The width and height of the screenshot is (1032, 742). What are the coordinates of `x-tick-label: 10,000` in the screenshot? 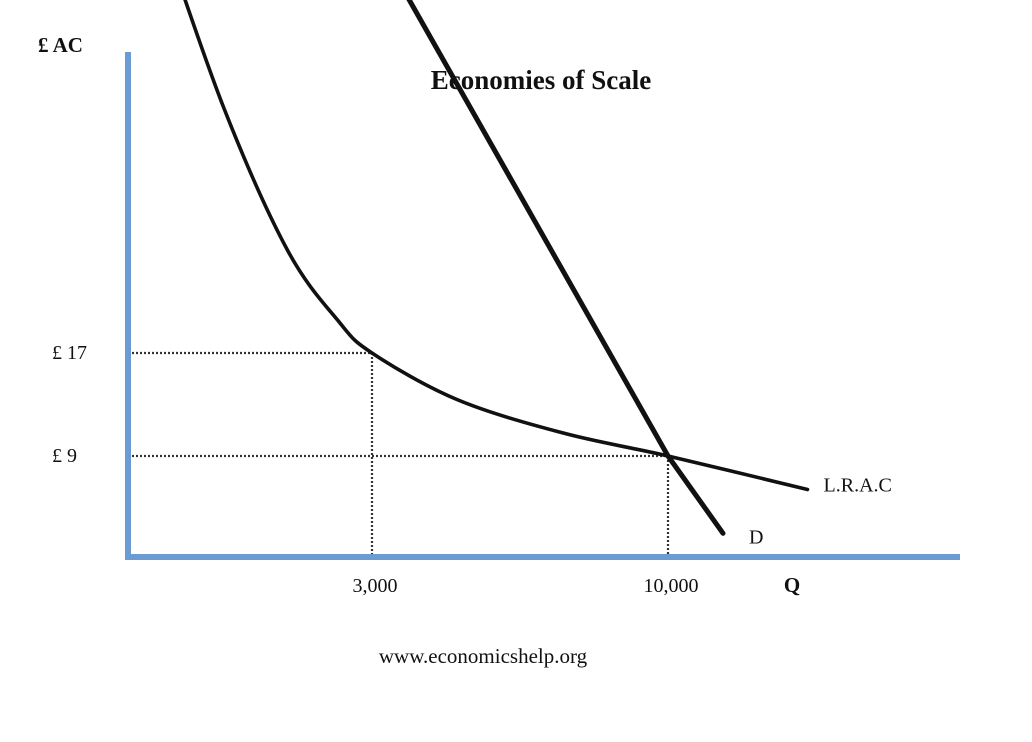 It's located at (671, 586).